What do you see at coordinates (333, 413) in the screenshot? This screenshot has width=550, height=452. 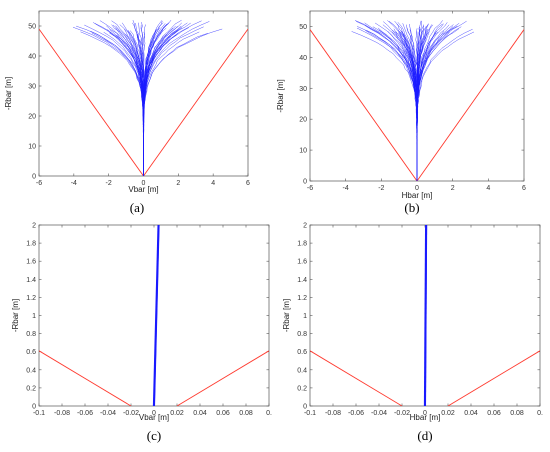 I see `x-tick-label: -0.08` at bounding box center [333, 413].